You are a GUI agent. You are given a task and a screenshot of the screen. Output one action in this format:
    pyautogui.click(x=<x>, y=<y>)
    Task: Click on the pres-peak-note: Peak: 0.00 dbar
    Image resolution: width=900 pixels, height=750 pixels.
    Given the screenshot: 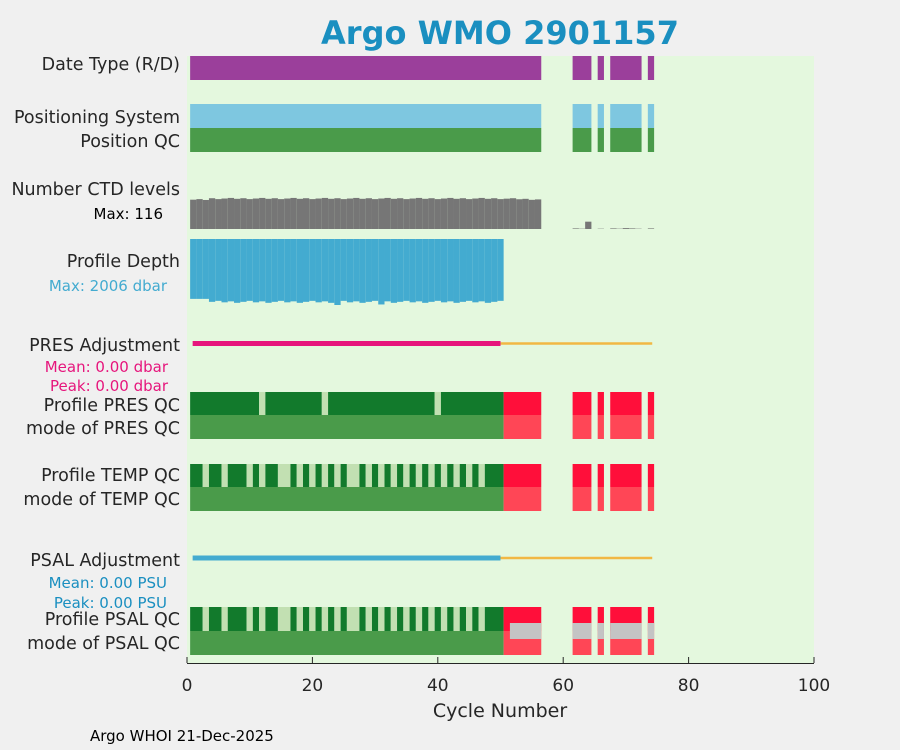 What is the action you would take?
    pyautogui.click(x=109, y=386)
    